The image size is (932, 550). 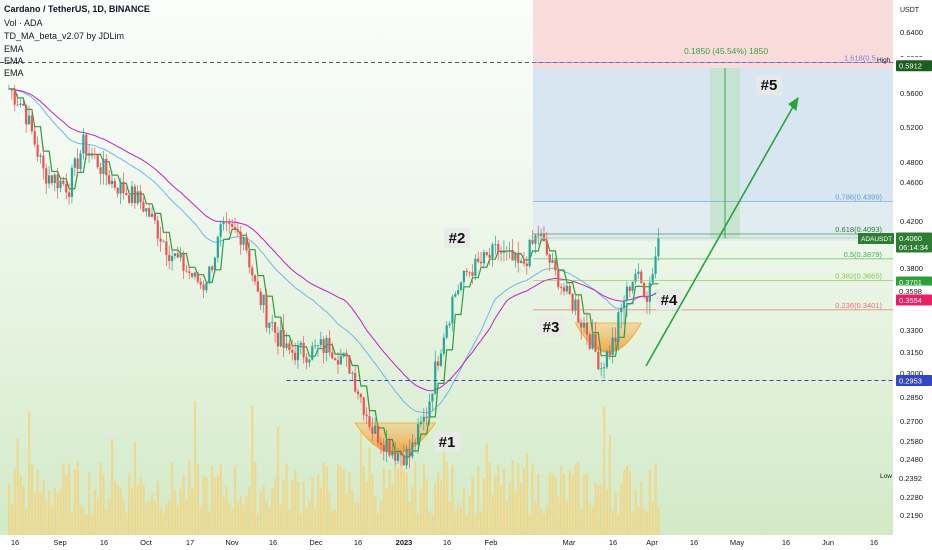 I want to click on time-axis-label: Sep, so click(x=59, y=542).